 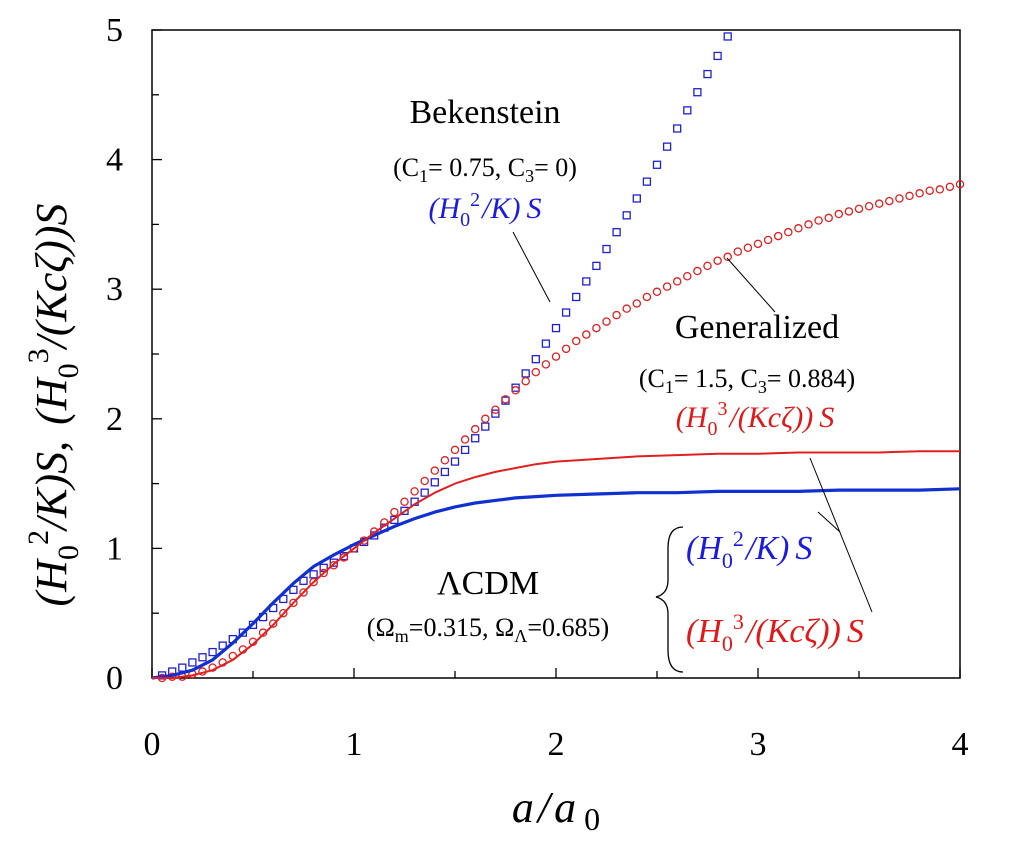 I want to click on lcdm-title: ΛCDM, so click(x=488, y=583).